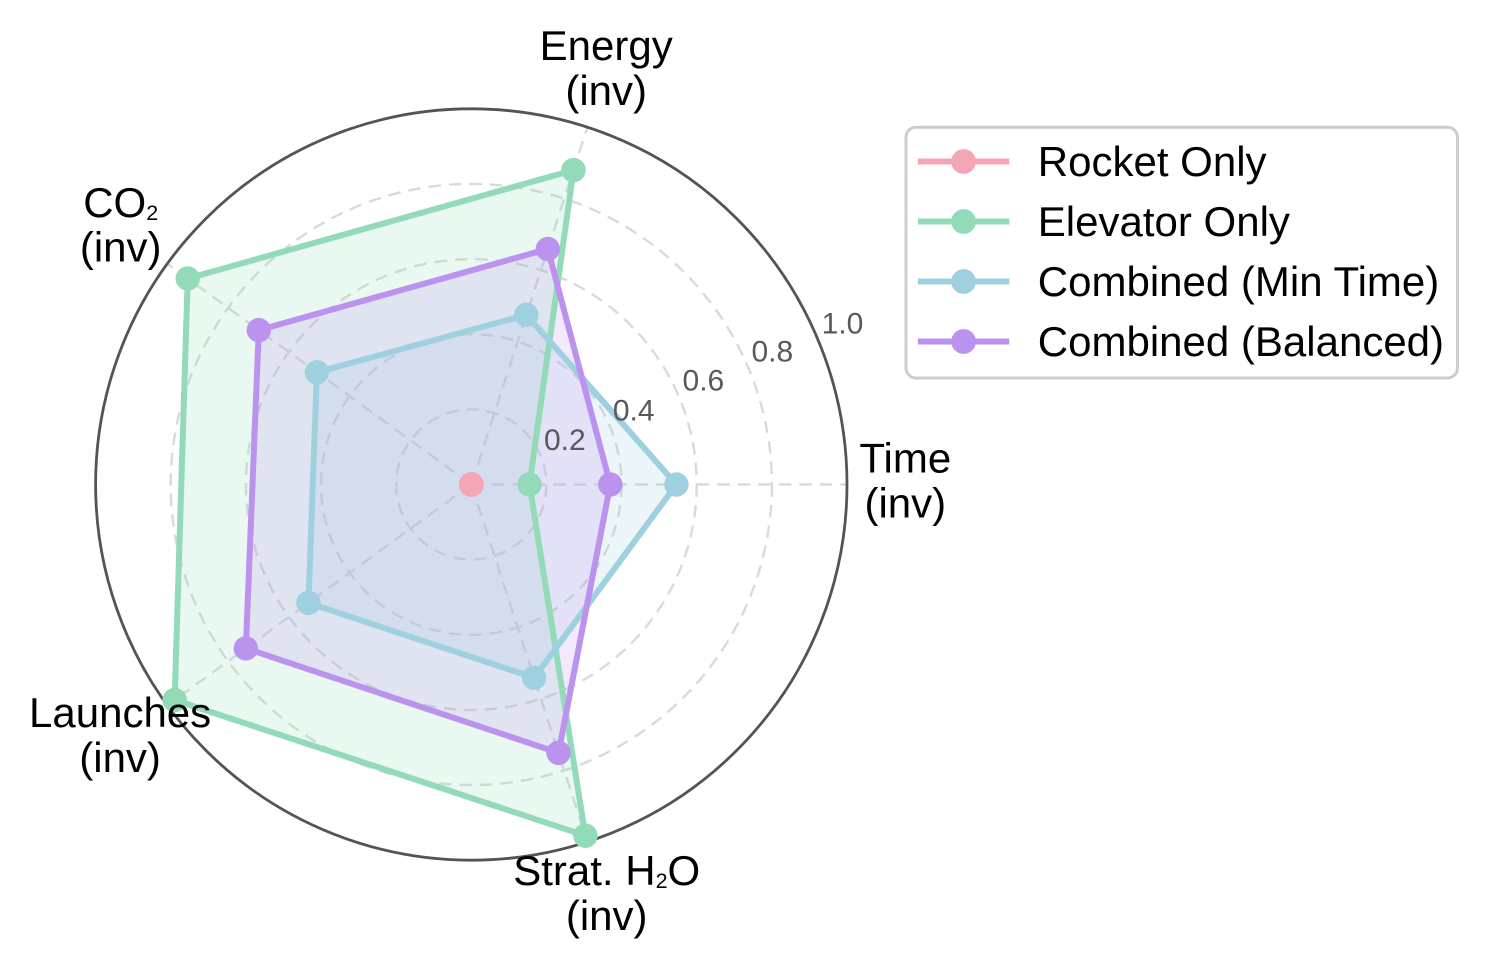 This screenshot has height=973, width=1488. Describe the element at coordinates (704, 381) in the screenshot. I see `svg-text: 0.6` at that location.